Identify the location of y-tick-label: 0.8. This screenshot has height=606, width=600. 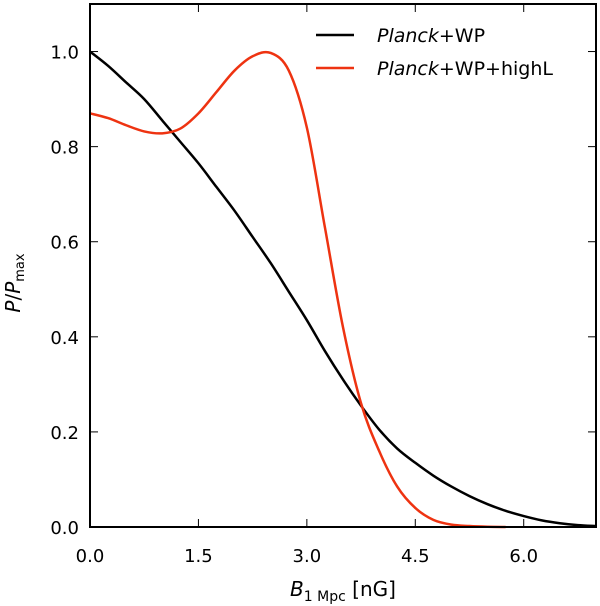
(64, 148).